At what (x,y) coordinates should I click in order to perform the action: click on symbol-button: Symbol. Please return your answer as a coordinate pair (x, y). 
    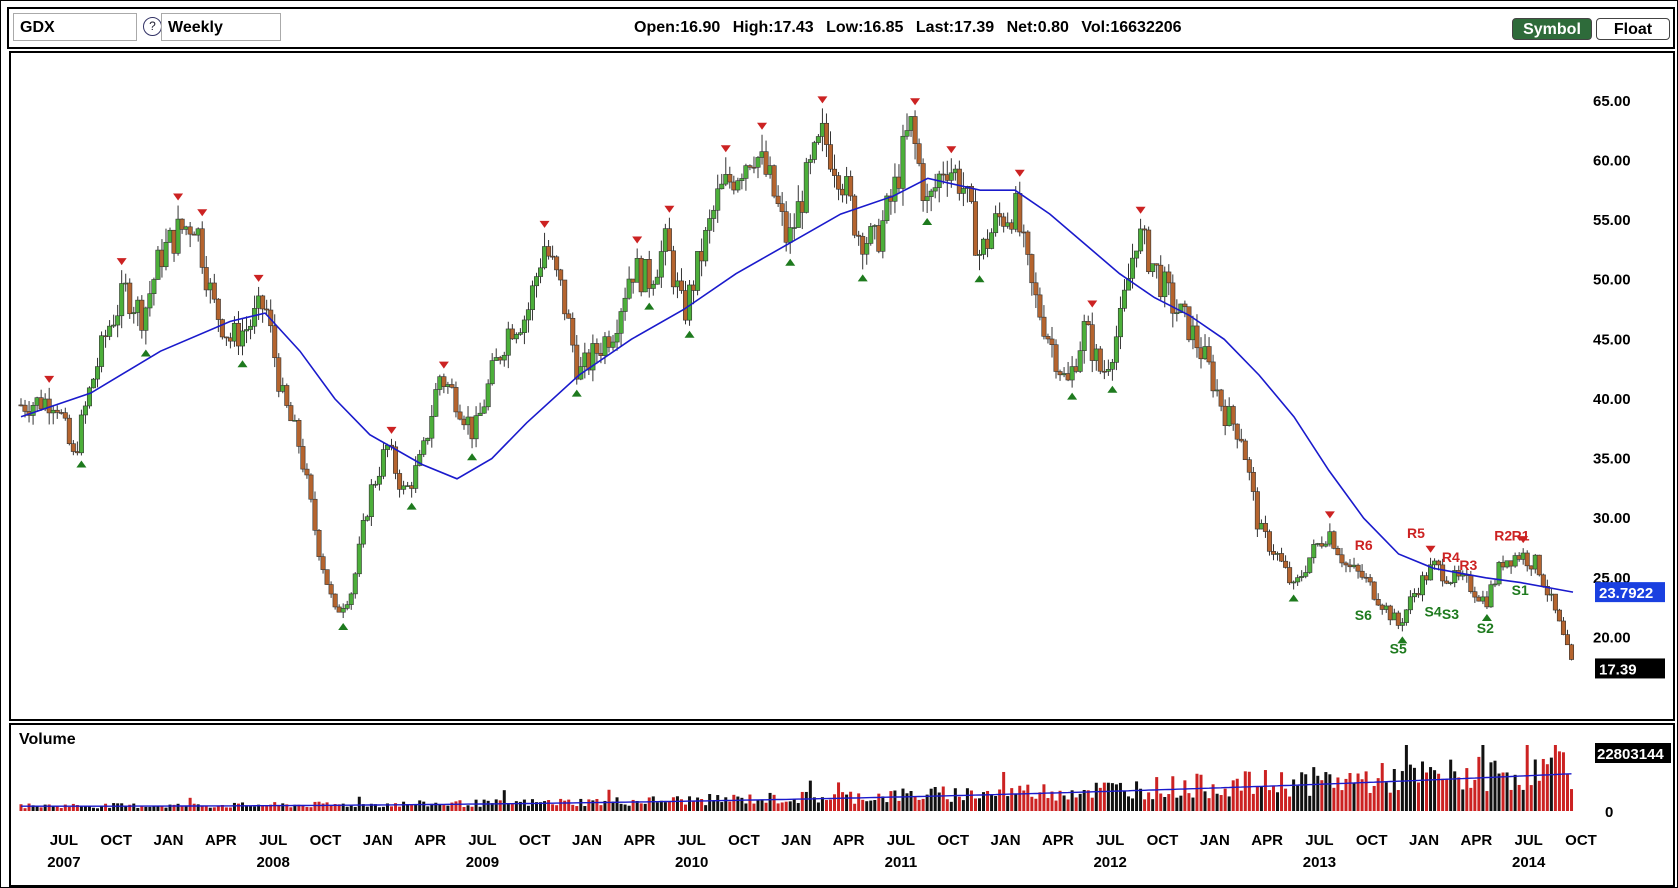
    Looking at the image, I should click on (1552, 29).